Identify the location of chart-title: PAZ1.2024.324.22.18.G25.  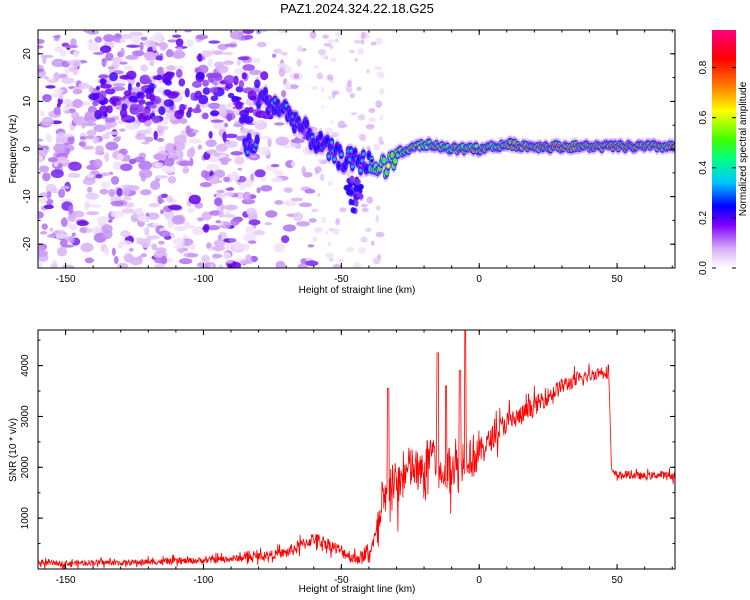
(357, 8).